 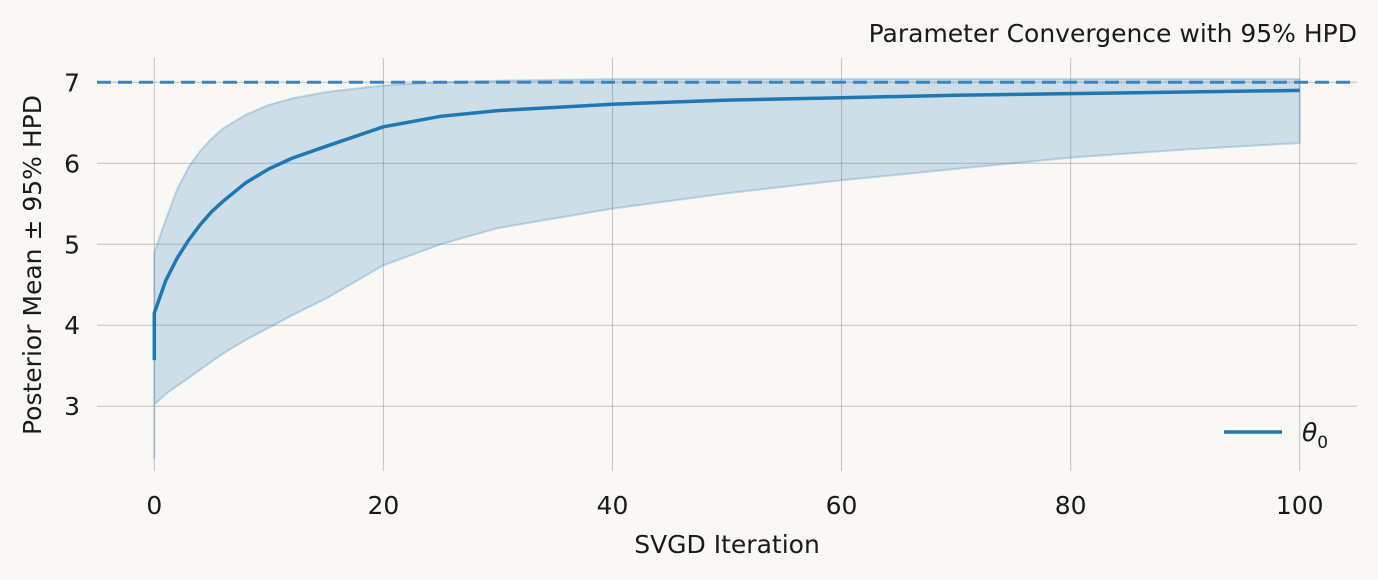 What do you see at coordinates (734, 505) in the screenshot?
I see `x-tick-labels: 0 20 40 60 80 100` at bounding box center [734, 505].